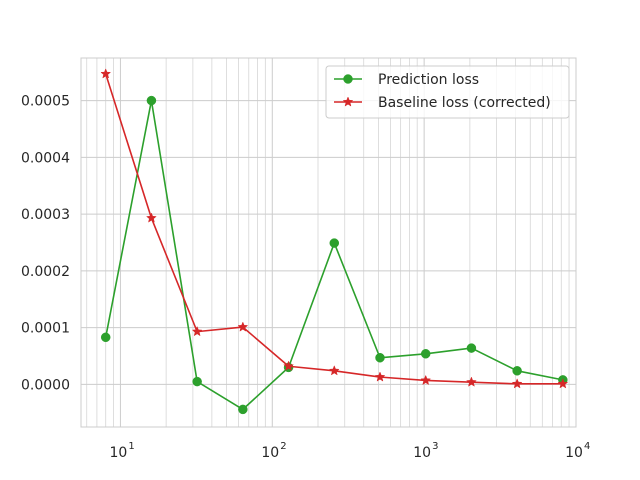 This screenshot has width=640, height=480. Describe the element at coordinates (587, 446) in the screenshot. I see `x-tick-label-exponent: 4` at that location.